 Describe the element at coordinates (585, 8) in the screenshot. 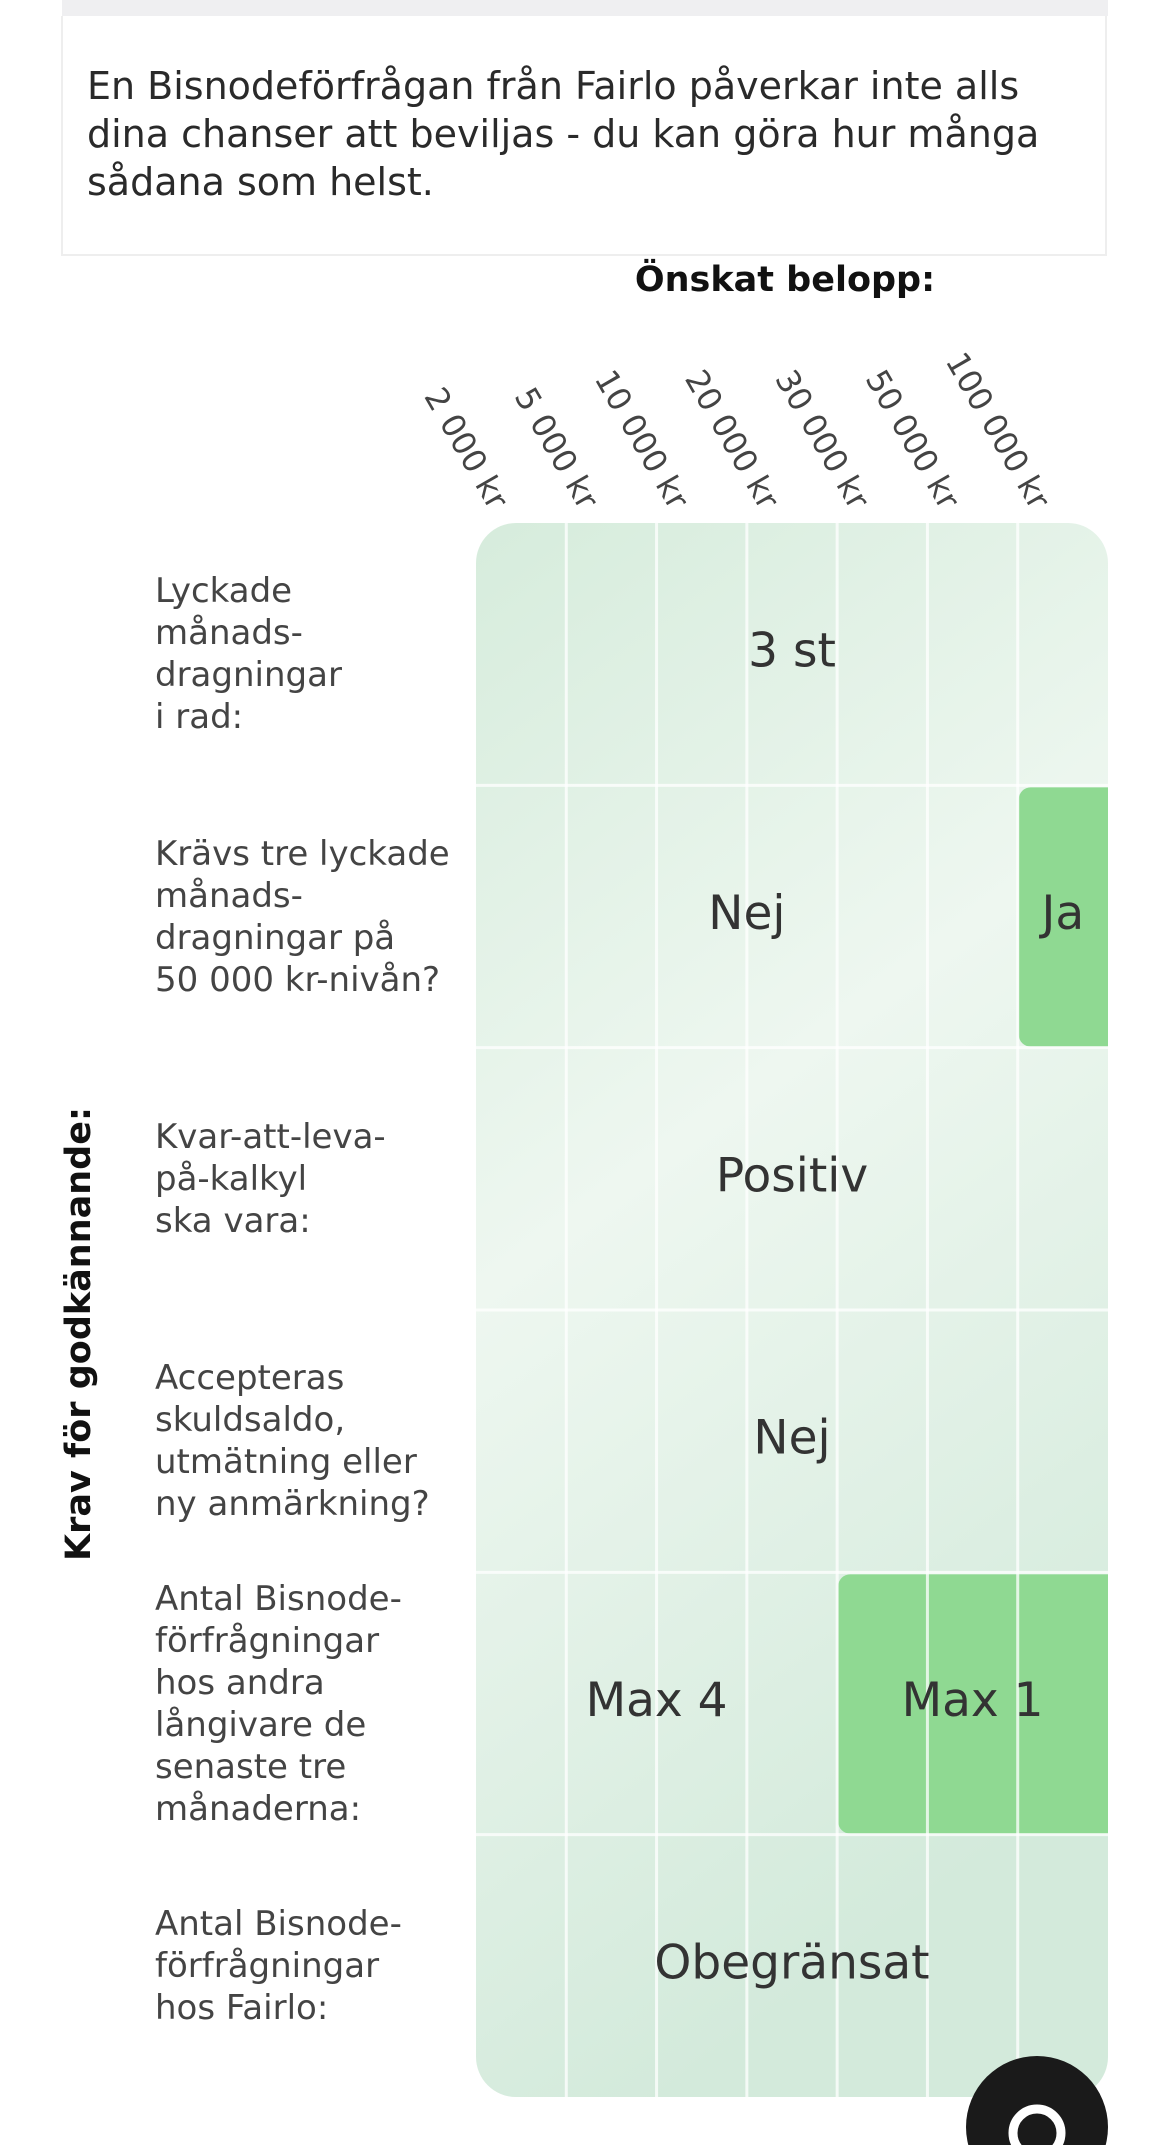

I see `top-bar` at that location.